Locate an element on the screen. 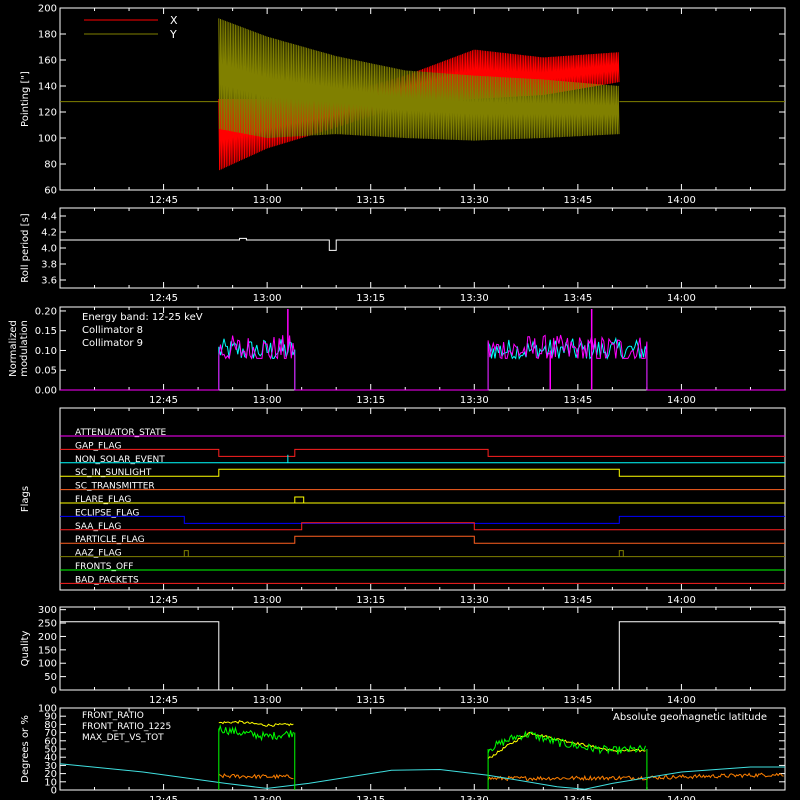  pointing-ytick-label: 120 is located at coordinates (47, 113).